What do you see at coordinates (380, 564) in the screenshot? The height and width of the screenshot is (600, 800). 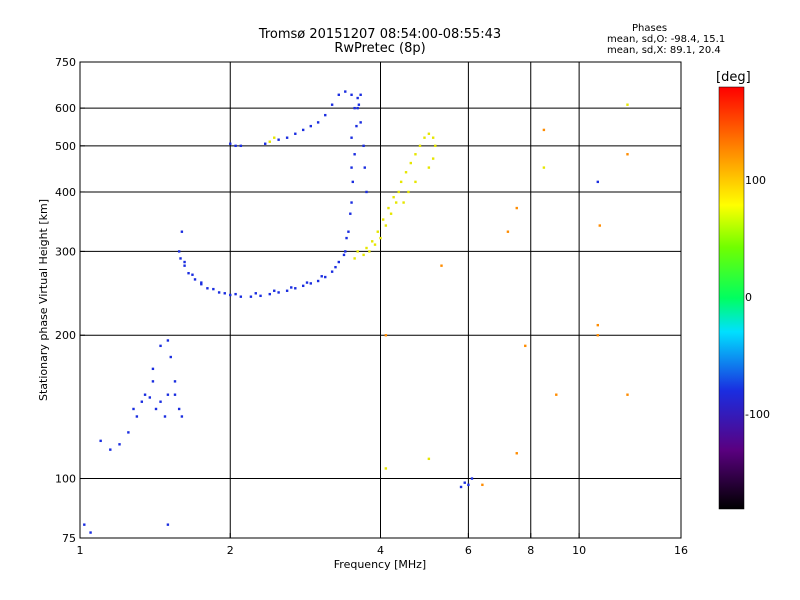 I see `x-axis-label: Frequency [MHz]` at bounding box center [380, 564].